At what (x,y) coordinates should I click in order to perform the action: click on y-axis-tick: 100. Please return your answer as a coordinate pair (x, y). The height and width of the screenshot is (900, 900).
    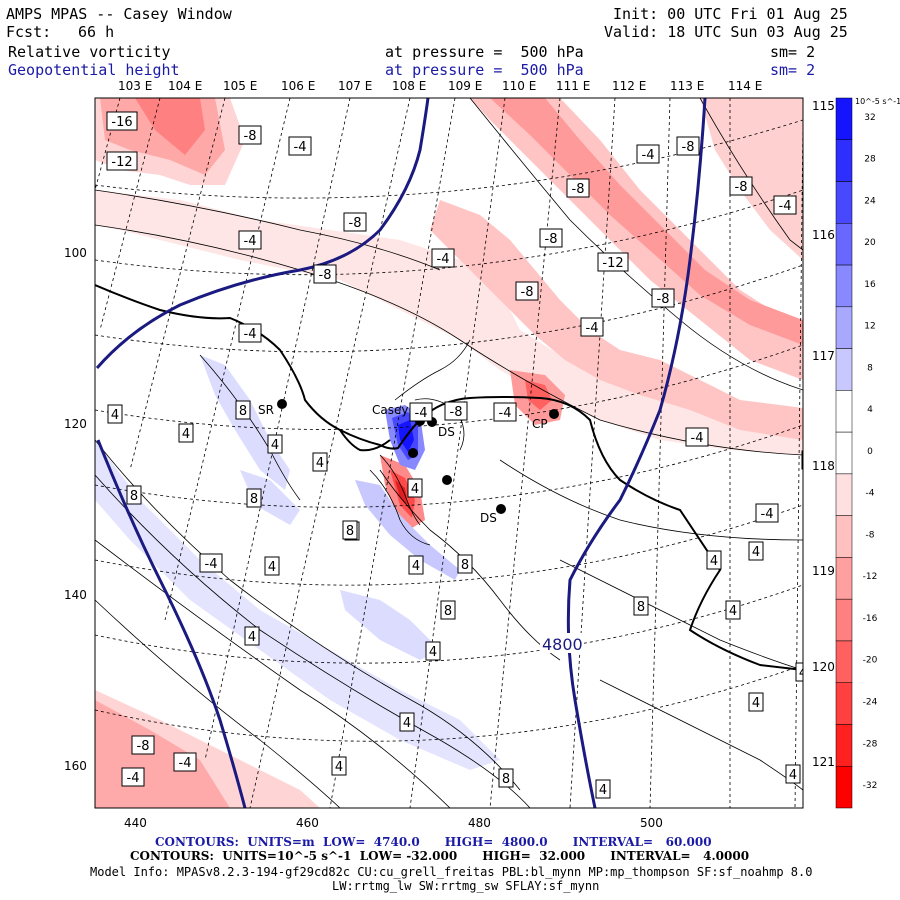
    Looking at the image, I should click on (75, 253).